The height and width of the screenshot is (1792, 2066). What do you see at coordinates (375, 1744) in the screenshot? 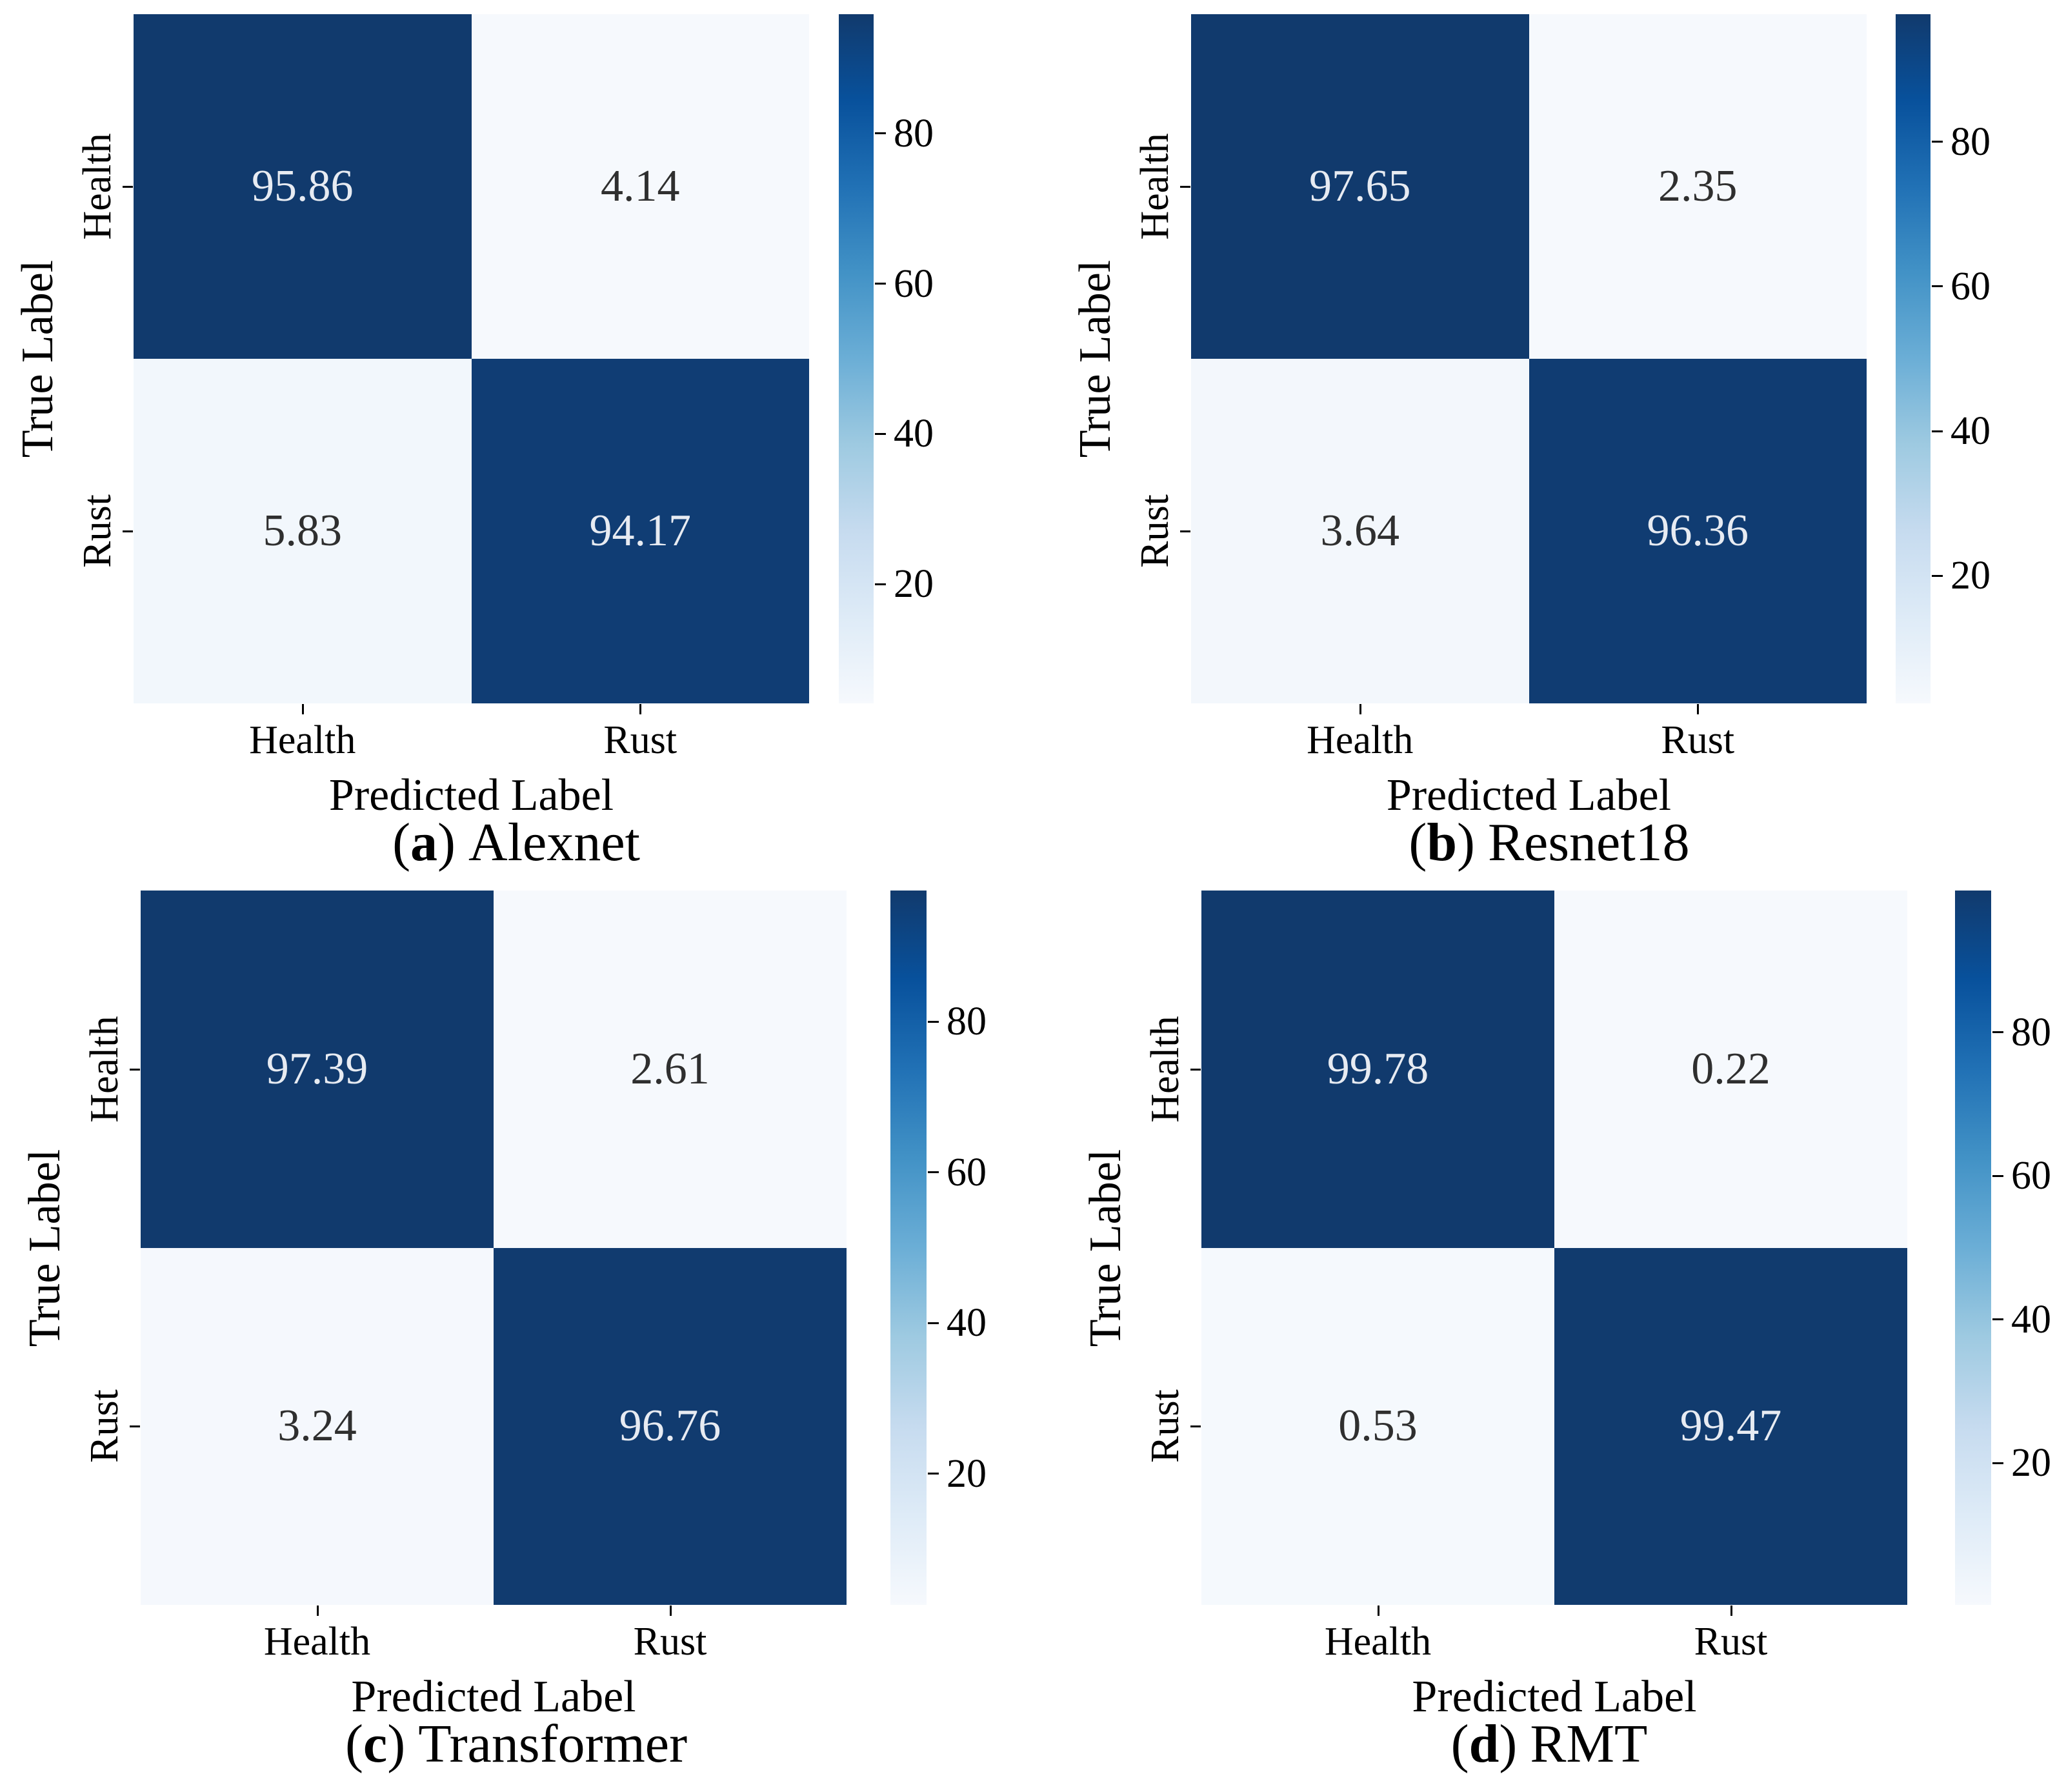
I see `caption-letter: c` at bounding box center [375, 1744].